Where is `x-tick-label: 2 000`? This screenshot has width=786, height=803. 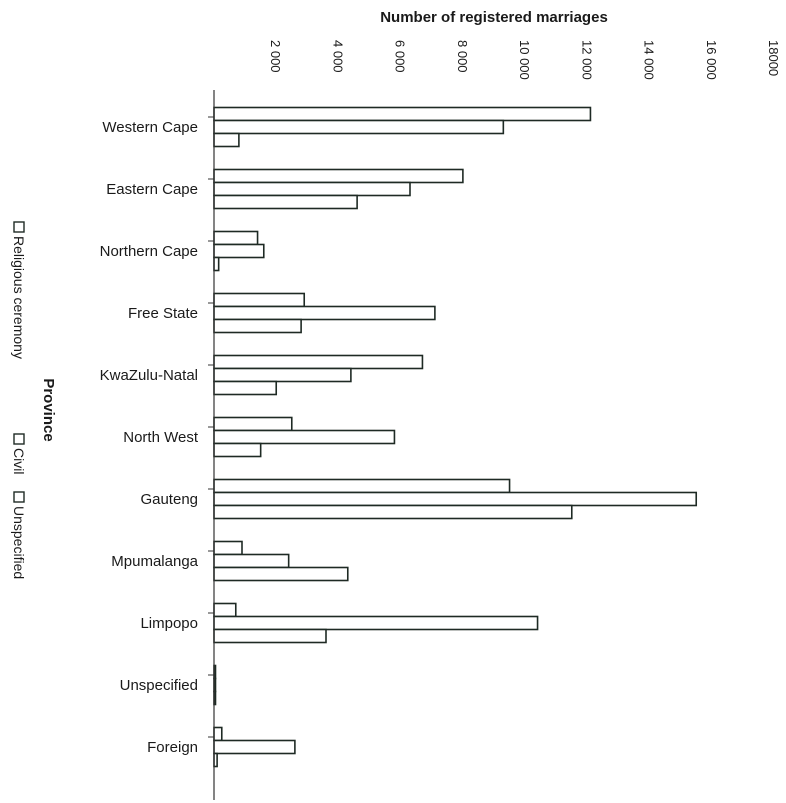
x-tick-label: 2 000 is located at coordinates (275, 56).